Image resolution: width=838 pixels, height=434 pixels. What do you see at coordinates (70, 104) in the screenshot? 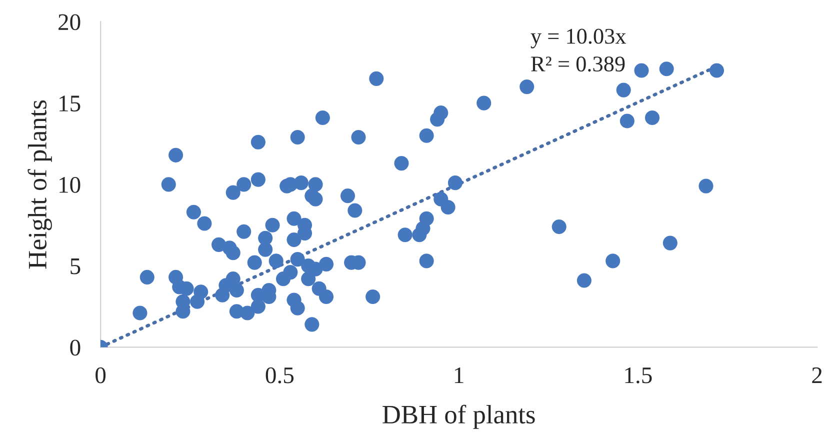
I see `y-tick-label: 15` at bounding box center [70, 104].